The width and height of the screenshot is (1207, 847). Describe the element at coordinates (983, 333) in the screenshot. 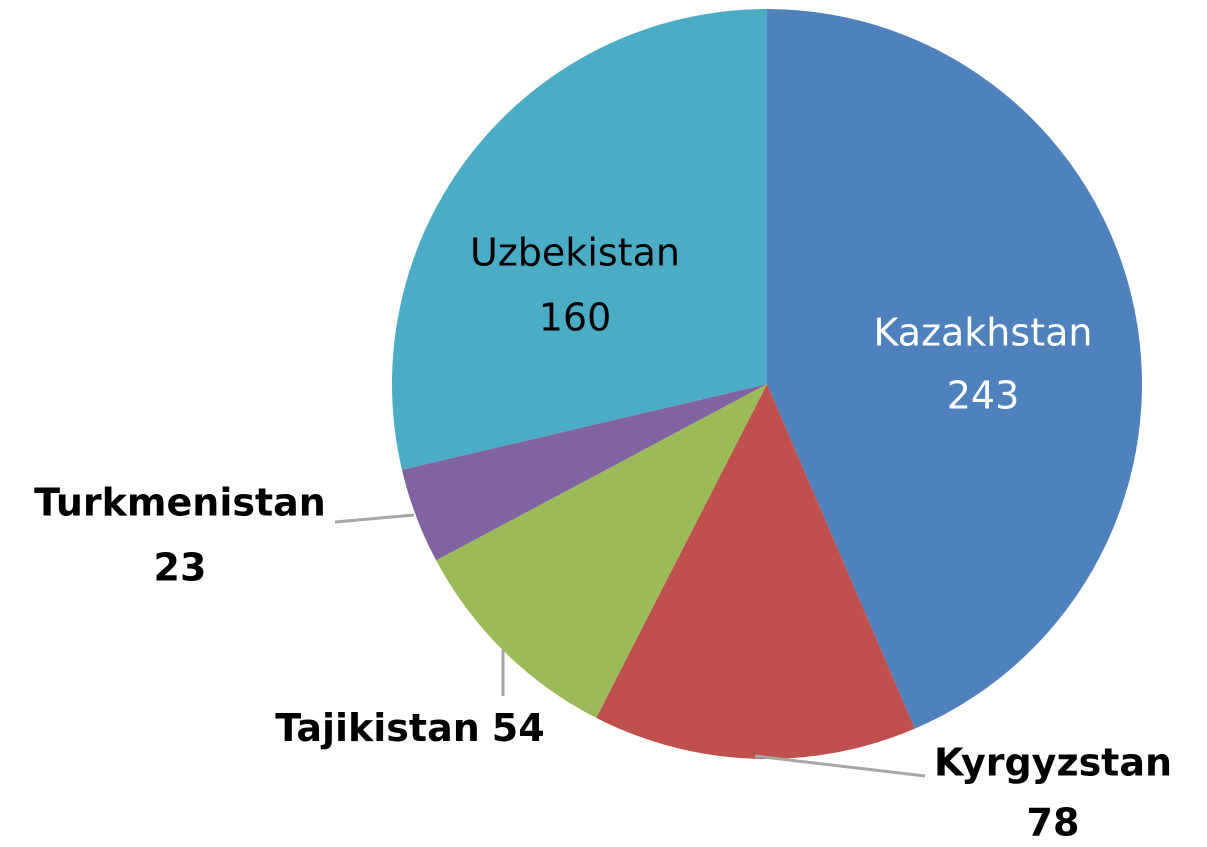

I see `category-label: Kazakhstan` at that location.